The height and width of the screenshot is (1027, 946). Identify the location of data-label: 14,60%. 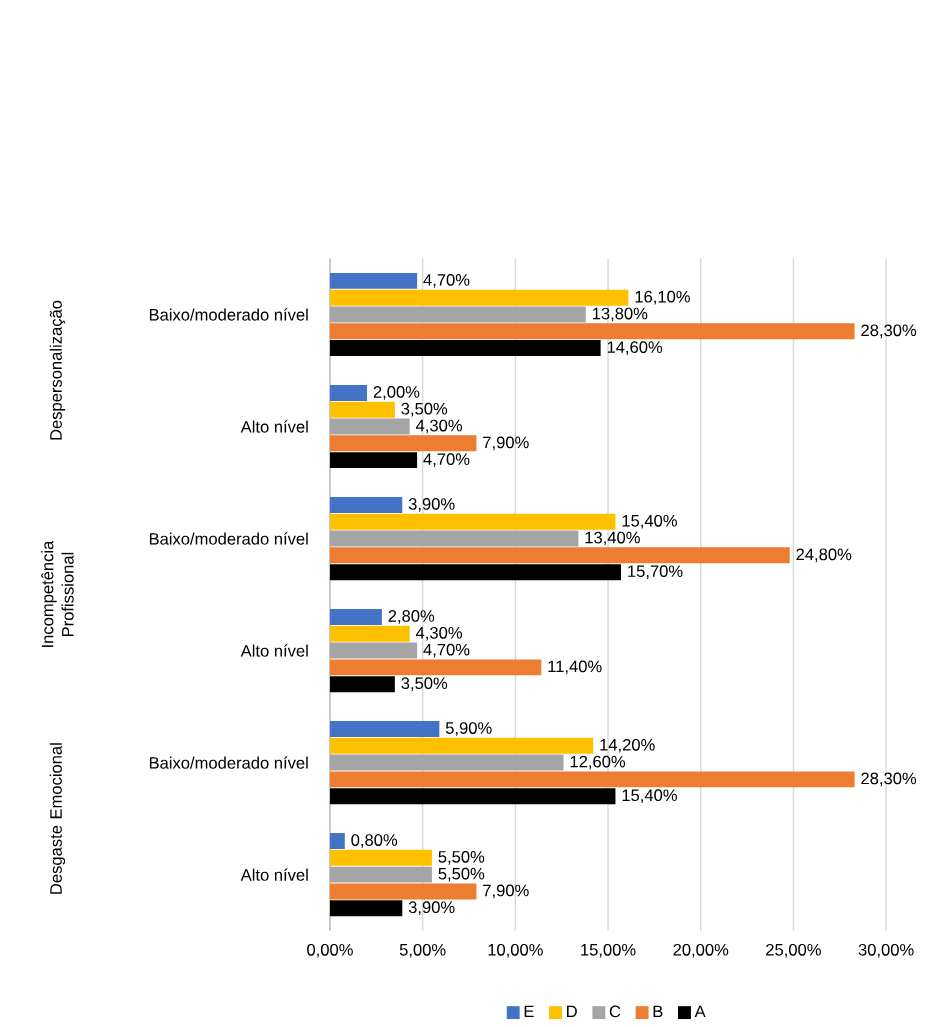
(635, 348).